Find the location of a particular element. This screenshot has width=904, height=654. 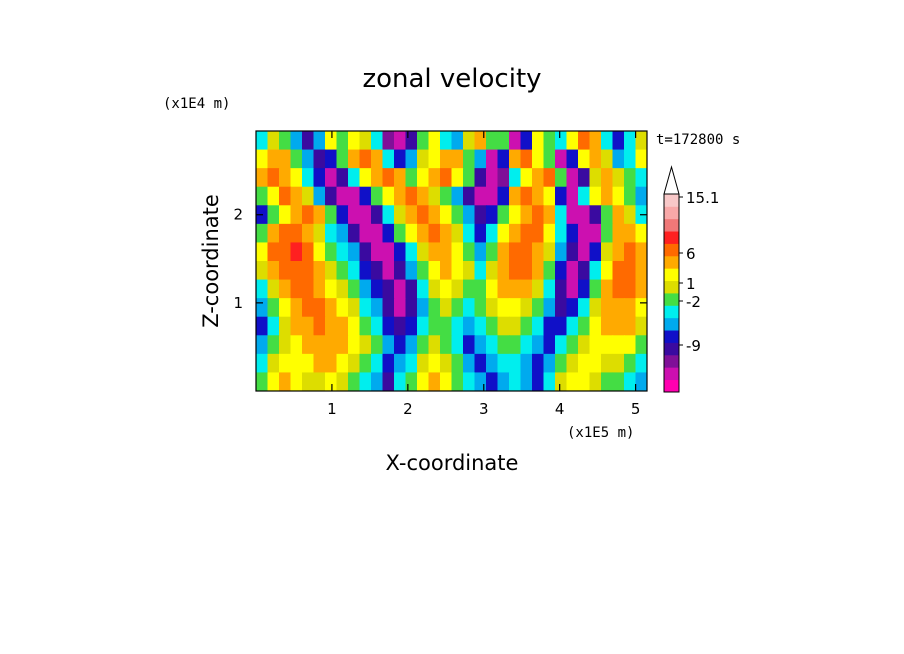

colorbar-extend-max is located at coordinates (671, 180).